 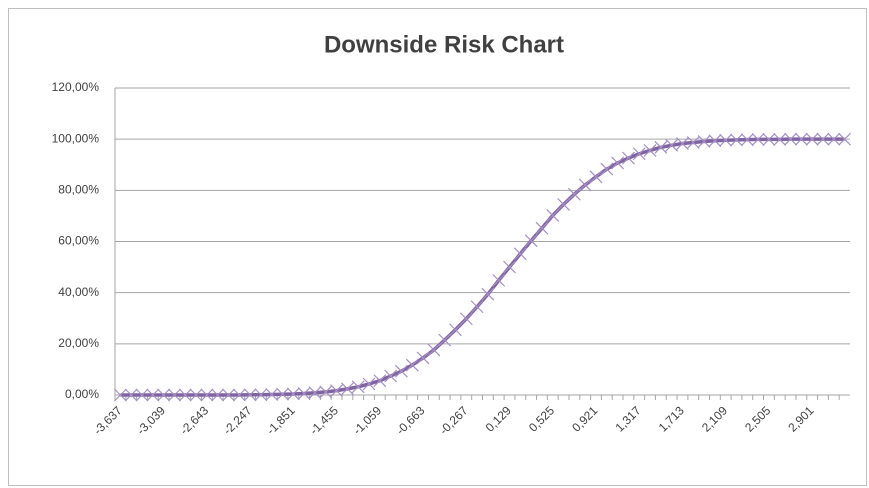 What do you see at coordinates (76, 138) in the screenshot?
I see `y-tick-label: 100,00%` at bounding box center [76, 138].